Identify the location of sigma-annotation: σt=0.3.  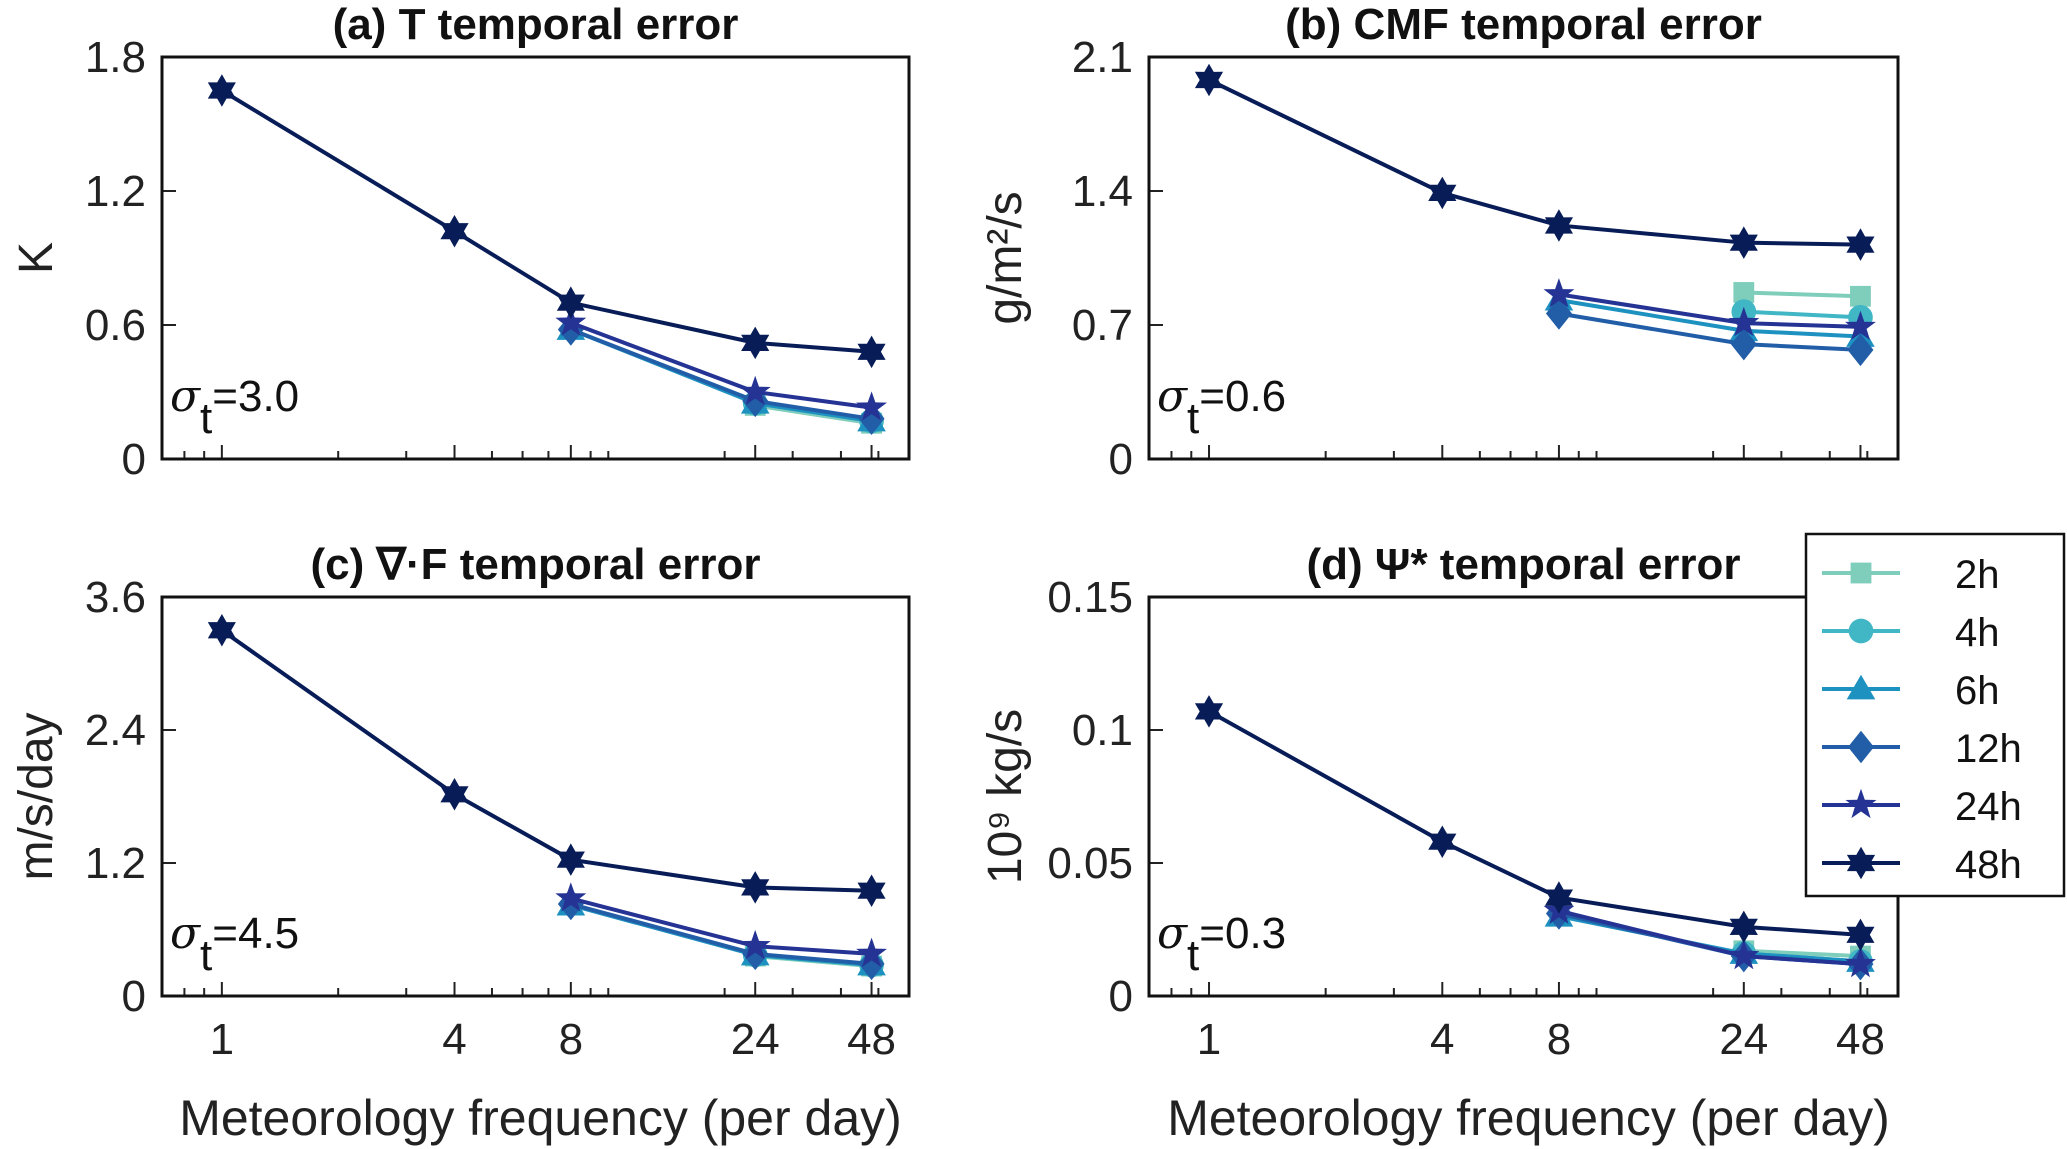
(1221, 944).